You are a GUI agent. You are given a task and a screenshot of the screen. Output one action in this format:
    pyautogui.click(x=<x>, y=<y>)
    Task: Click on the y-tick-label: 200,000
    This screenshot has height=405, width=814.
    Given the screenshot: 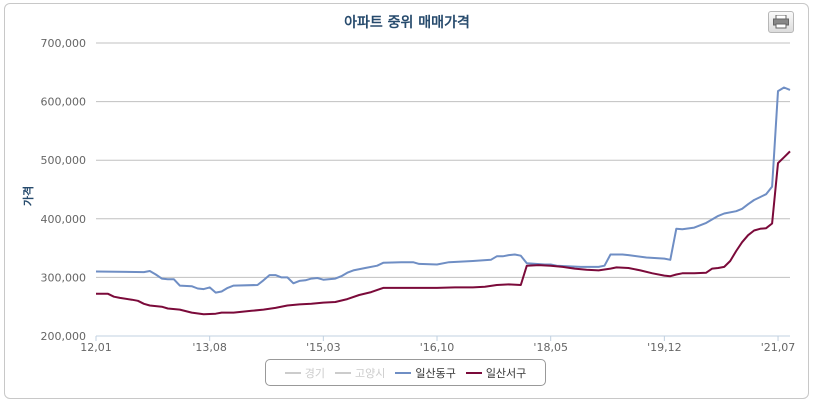 What is the action you would take?
    pyautogui.click(x=64, y=336)
    